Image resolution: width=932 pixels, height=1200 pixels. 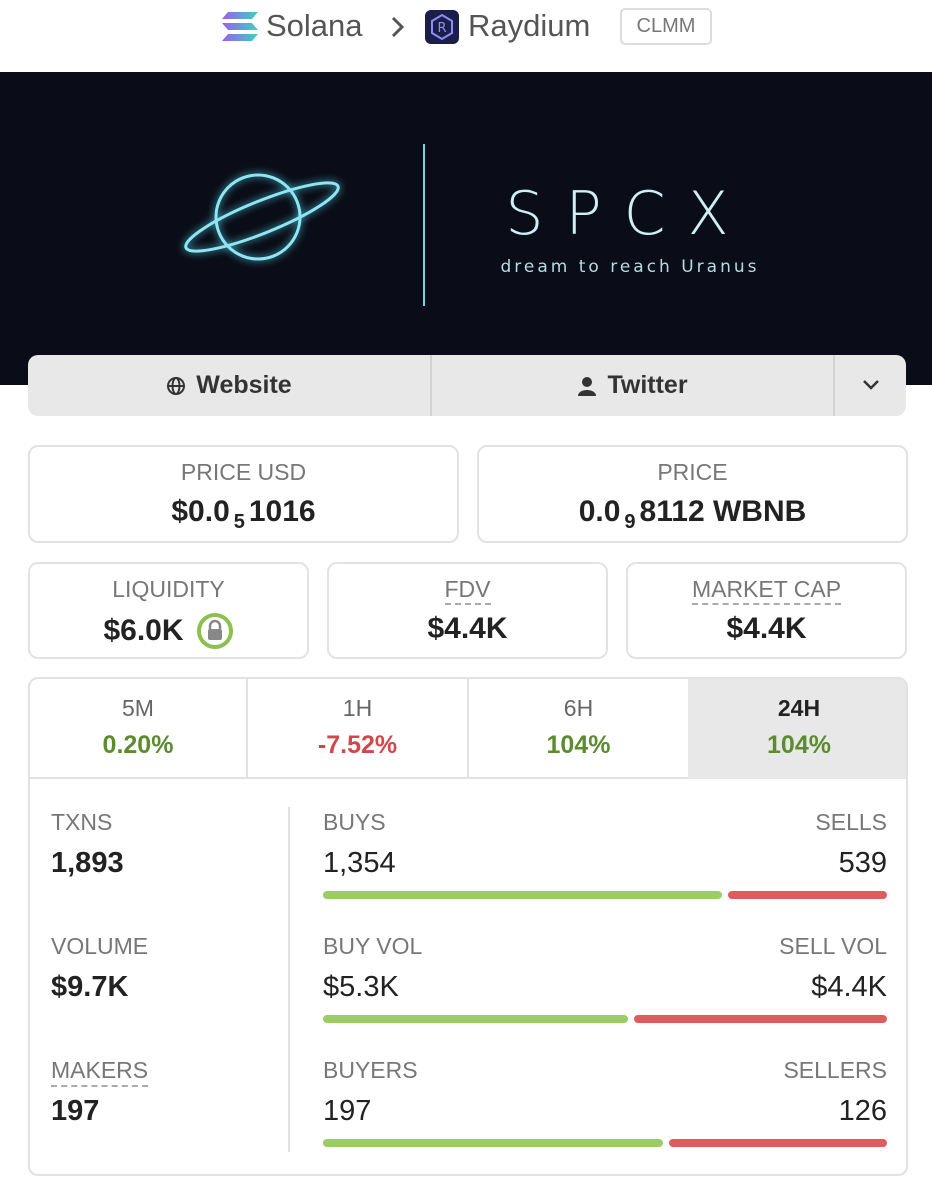 I want to click on total-label: VOLUME, so click(x=100, y=946).